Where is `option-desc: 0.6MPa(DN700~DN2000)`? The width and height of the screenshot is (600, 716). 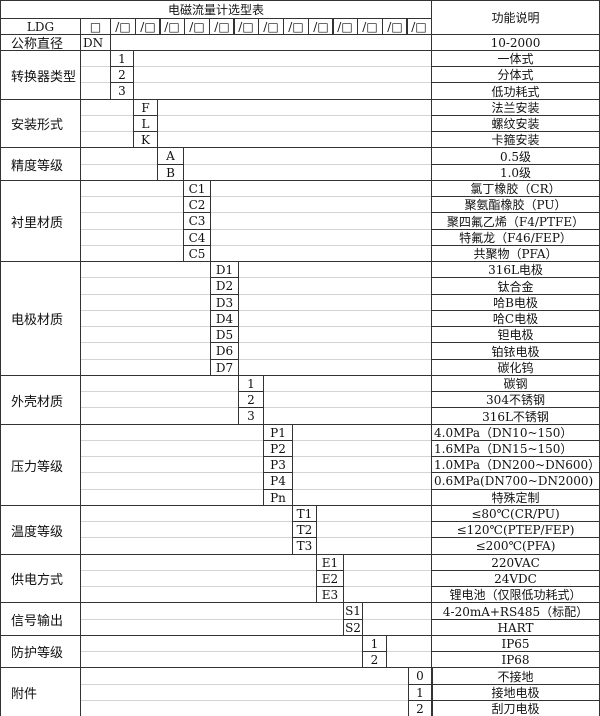
option-desc: 0.6MPa(DN700~DN2000) is located at coordinates (515, 481).